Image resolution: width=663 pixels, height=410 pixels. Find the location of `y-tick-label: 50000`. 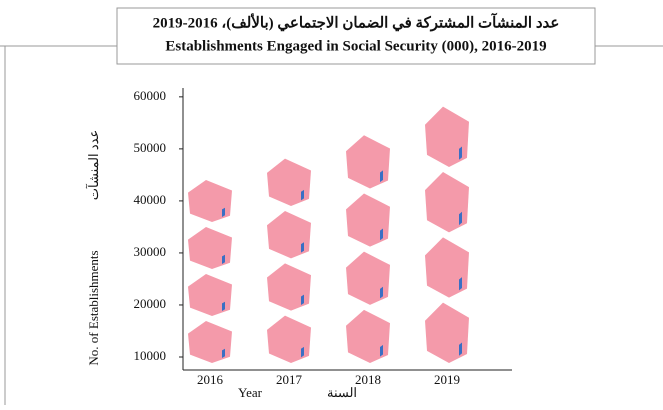

y-tick-label: 50000 is located at coordinates (150, 147).